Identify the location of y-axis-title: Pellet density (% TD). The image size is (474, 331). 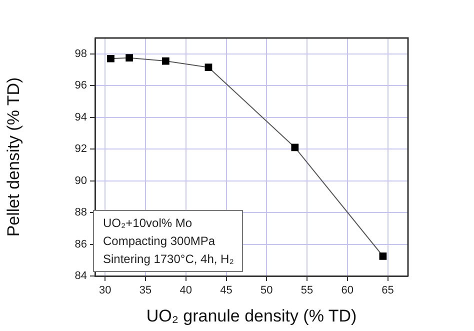
(13, 157).